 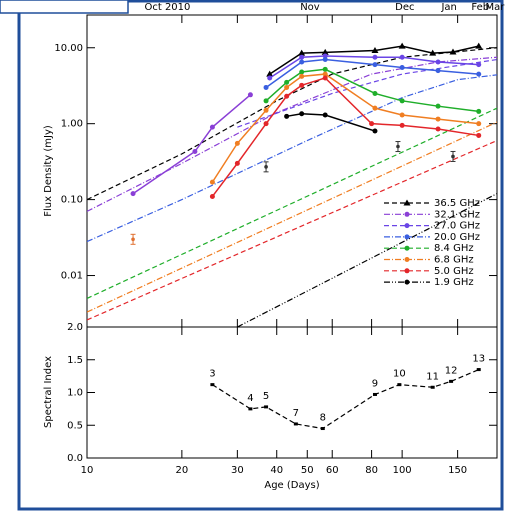 What do you see at coordinates (332, 470) in the screenshot?
I see `x-tick-label: 60` at bounding box center [332, 470].